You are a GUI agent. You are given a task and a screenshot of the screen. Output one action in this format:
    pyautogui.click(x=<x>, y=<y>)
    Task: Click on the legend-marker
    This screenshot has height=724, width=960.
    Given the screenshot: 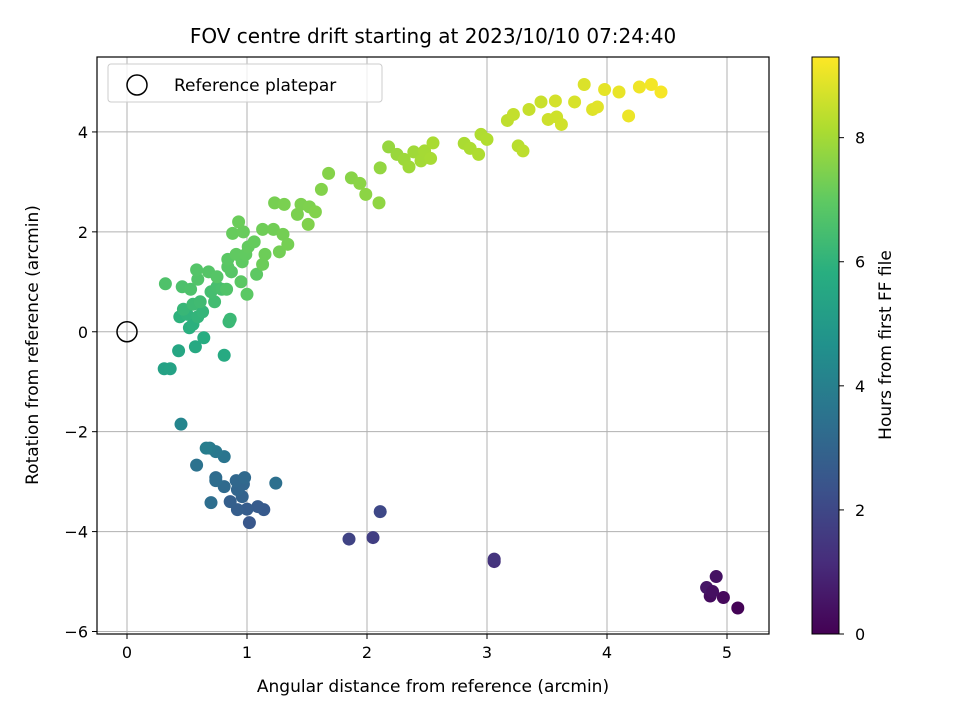 What is the action you would take?
    pyautogui.click(x=137, y=85)
    